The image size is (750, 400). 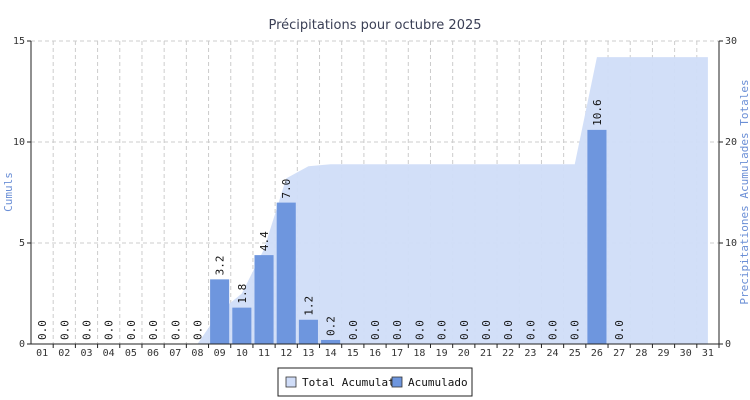 What do you see at coordinates (331, 326) in the screenshot?
I see `bar-label: 0.2` at bounding box center [331, 326].